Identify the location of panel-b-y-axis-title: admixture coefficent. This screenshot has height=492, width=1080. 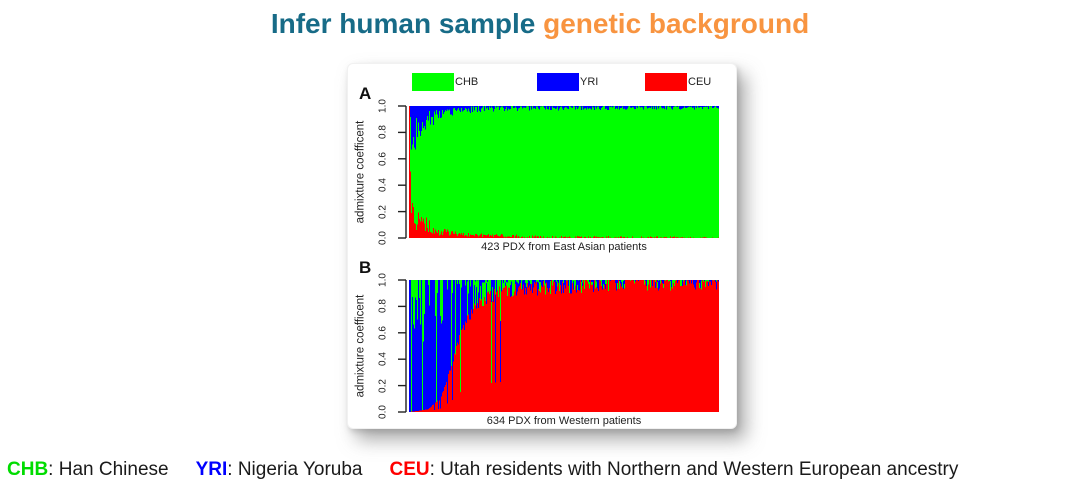
(360, 346).